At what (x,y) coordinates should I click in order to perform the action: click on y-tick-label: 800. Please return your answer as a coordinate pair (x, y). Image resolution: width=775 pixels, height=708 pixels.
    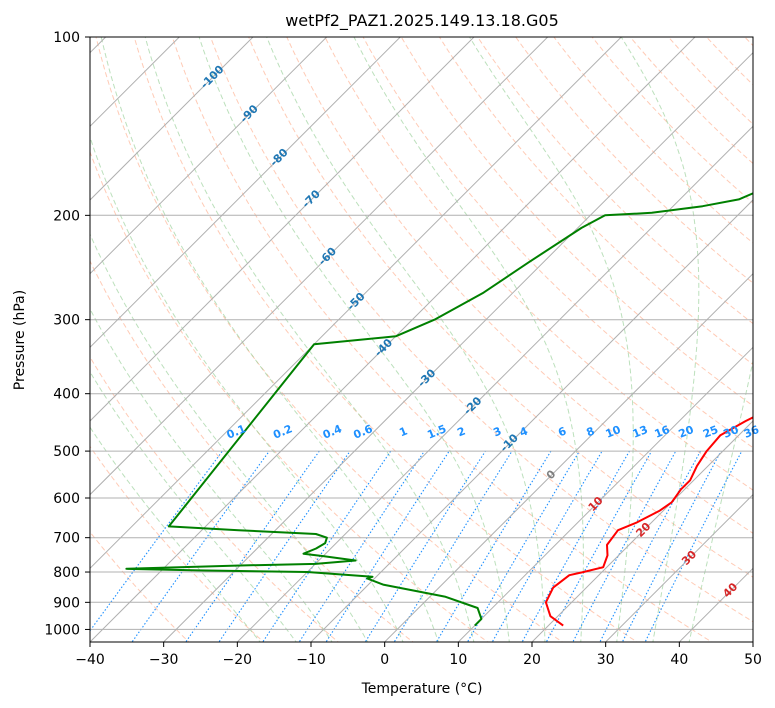
    Looking at the image, I should click on (66, 573).